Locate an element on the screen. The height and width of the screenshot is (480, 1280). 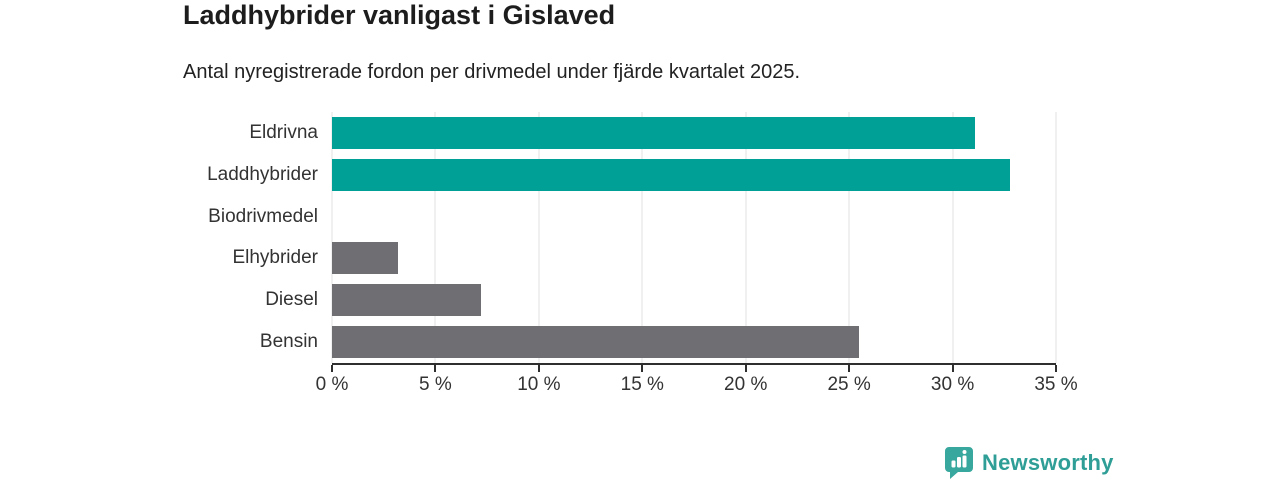
axis-tick-label: 25 % is located at coordinates (849, 384).